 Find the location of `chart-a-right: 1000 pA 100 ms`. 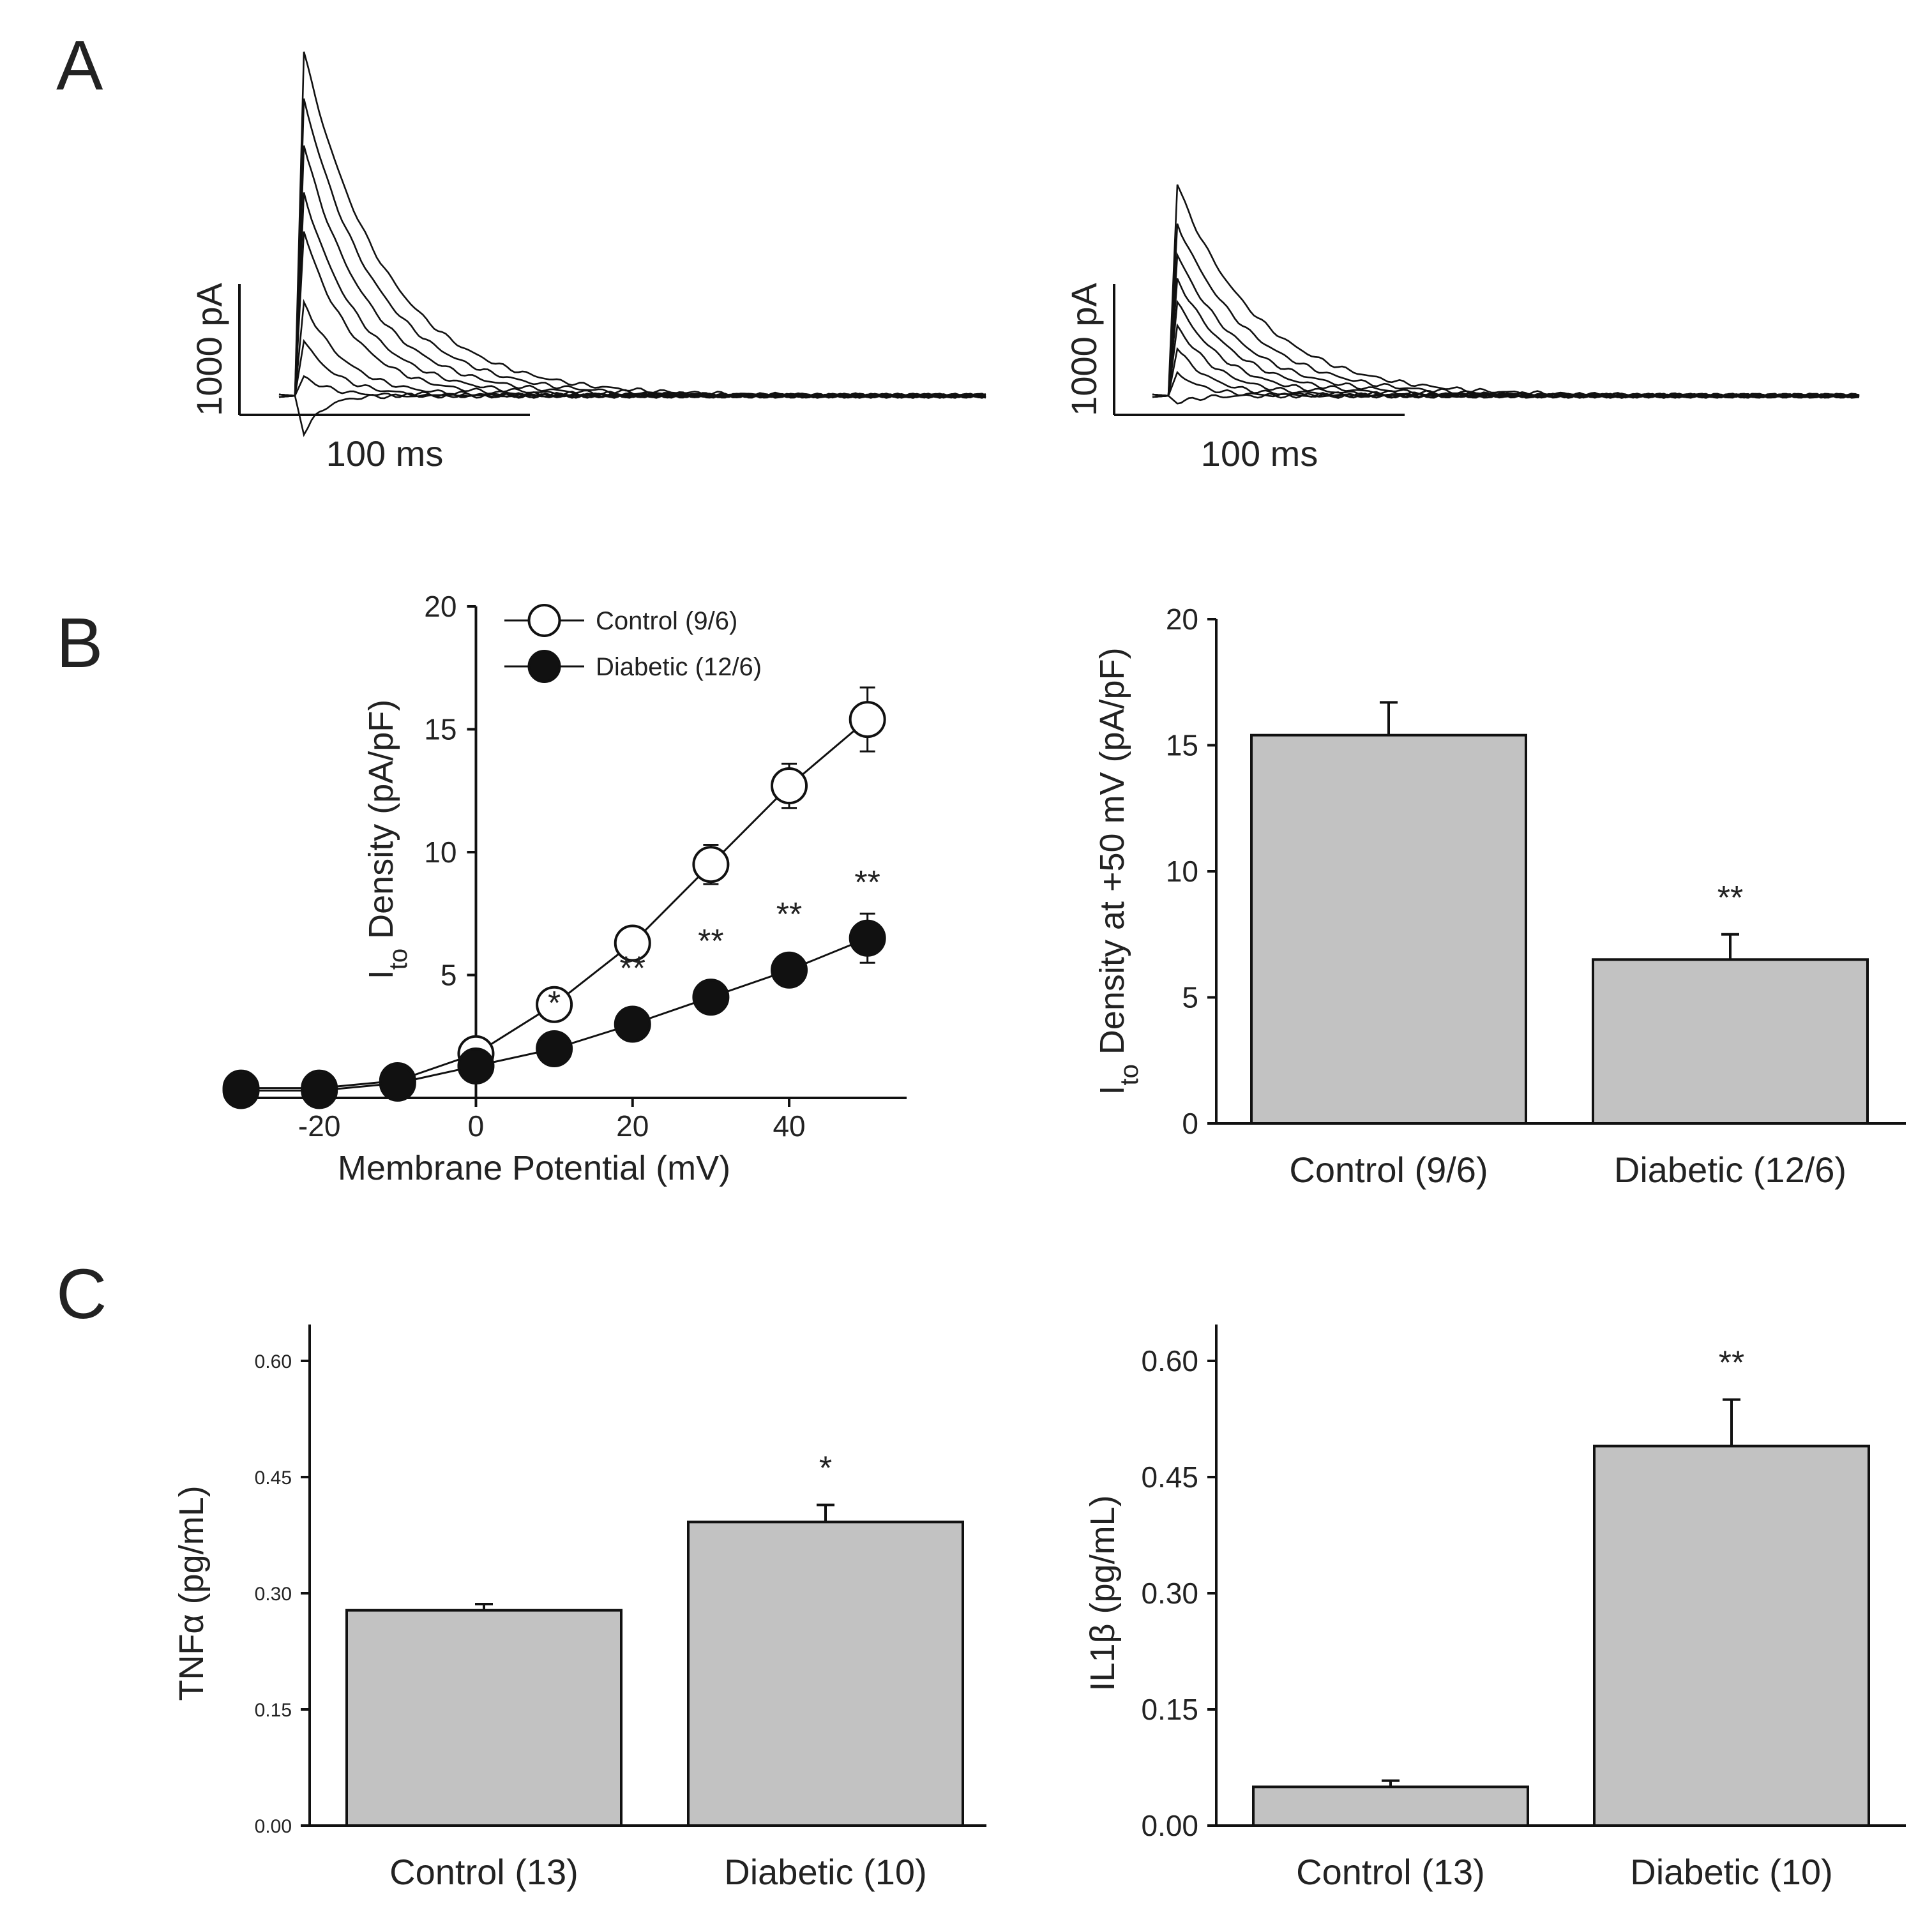

chart-a-right: 1000 pA 100 ms is located at coordinates (1462, 329).